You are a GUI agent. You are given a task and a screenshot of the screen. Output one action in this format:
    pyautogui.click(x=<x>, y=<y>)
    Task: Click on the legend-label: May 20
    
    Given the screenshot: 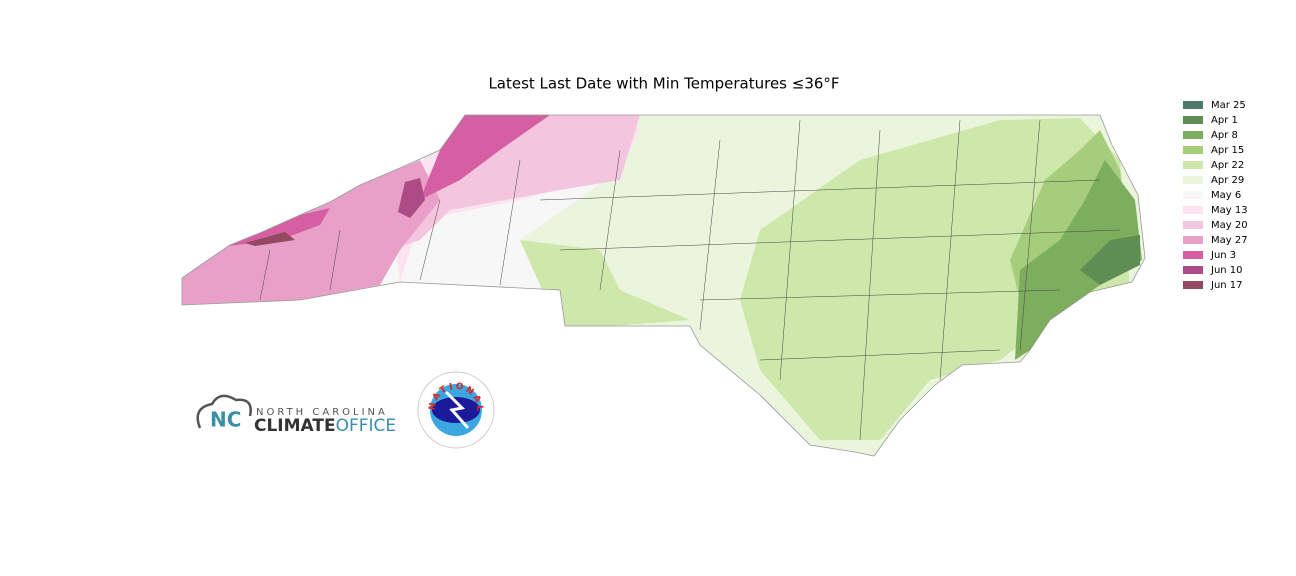 What is the action you would take?
    pyautogui.click(x=1229, y=225)
    